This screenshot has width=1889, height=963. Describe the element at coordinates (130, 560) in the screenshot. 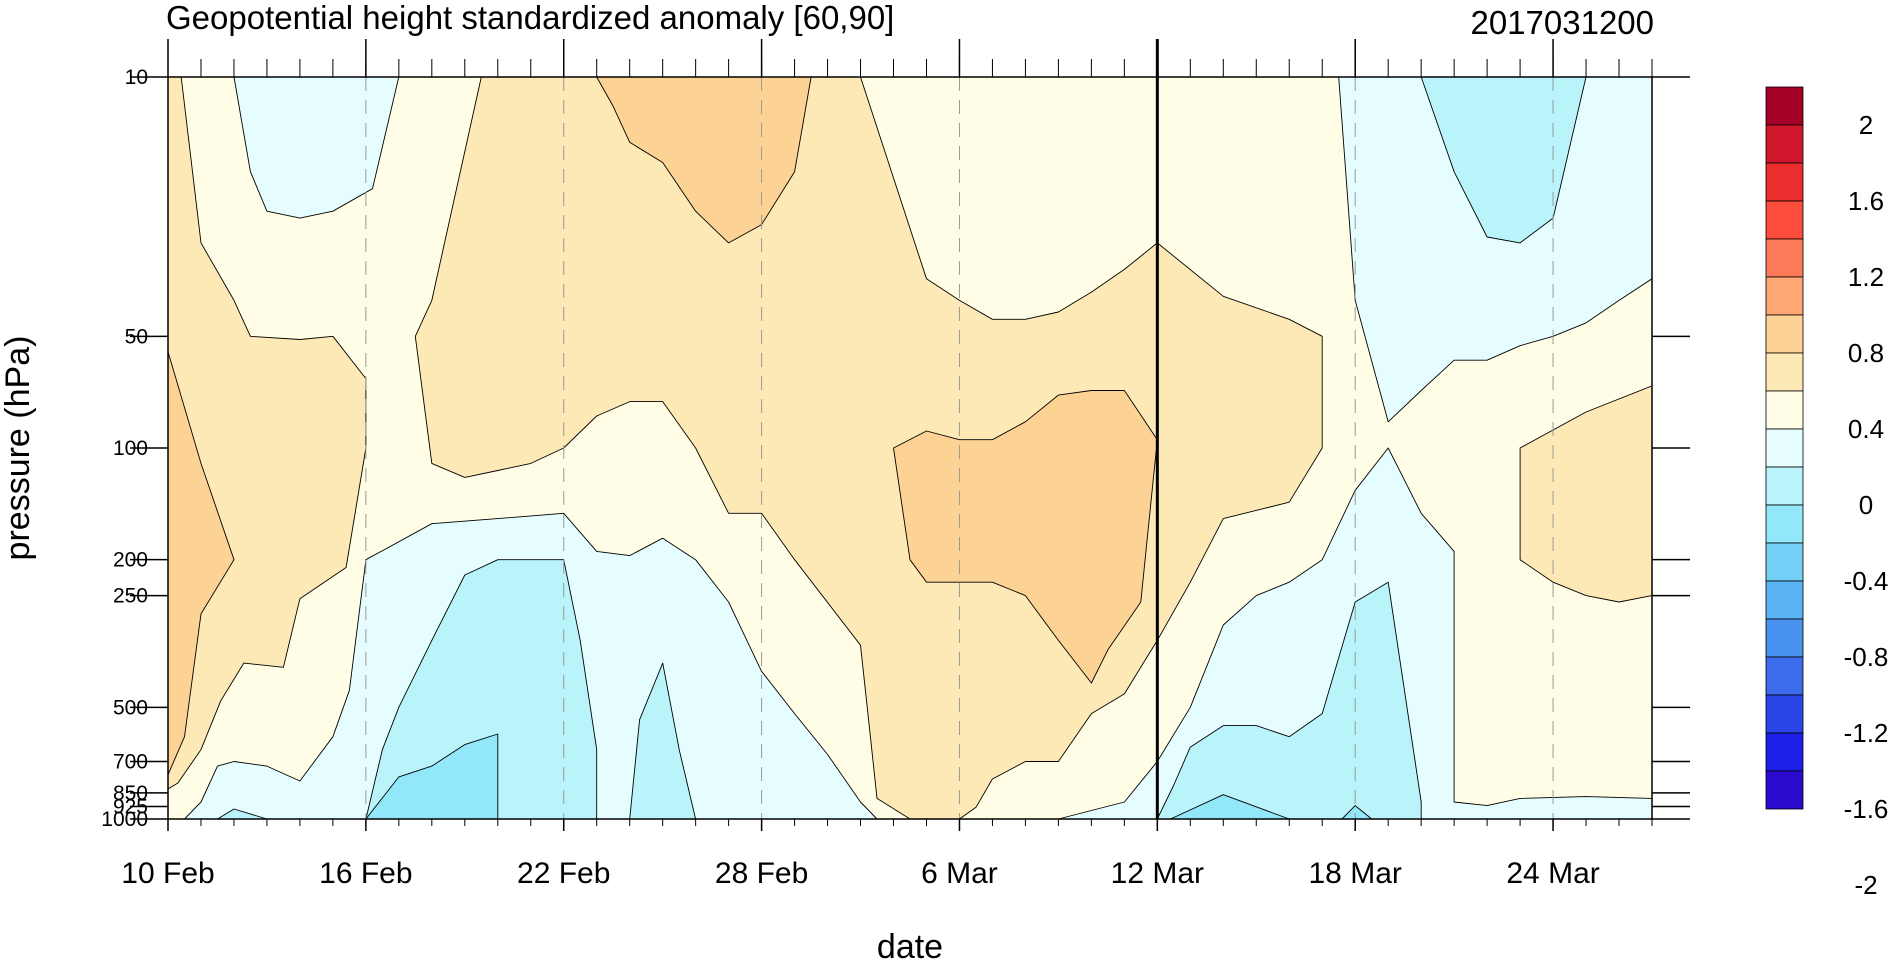

I see `y-tick-label: 200` at that location.